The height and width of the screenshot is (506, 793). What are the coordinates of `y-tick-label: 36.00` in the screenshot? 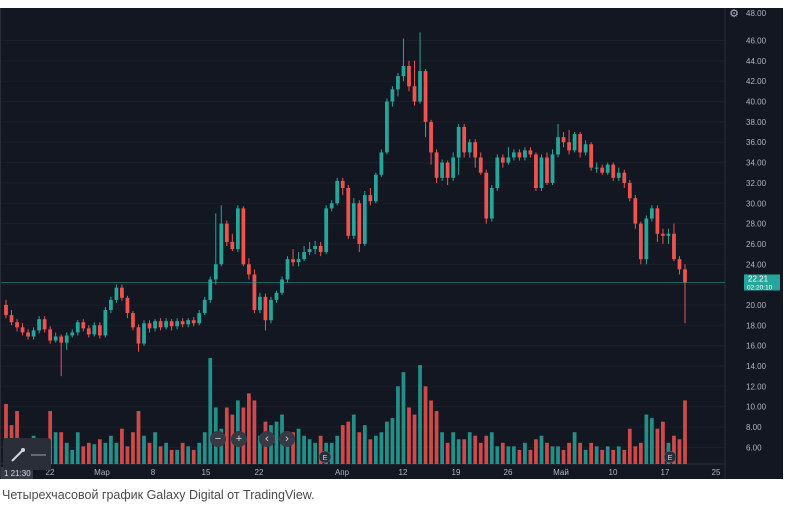 It's located at (756, 142).